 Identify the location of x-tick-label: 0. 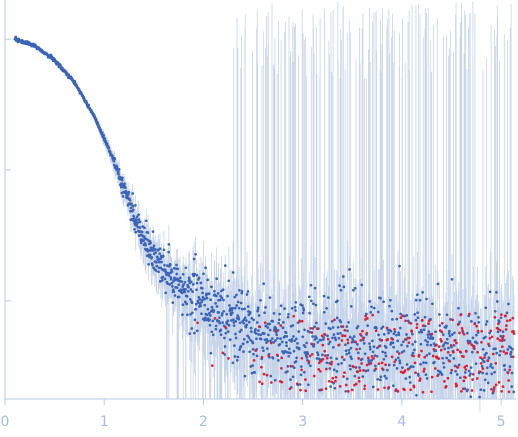
(5, 422).